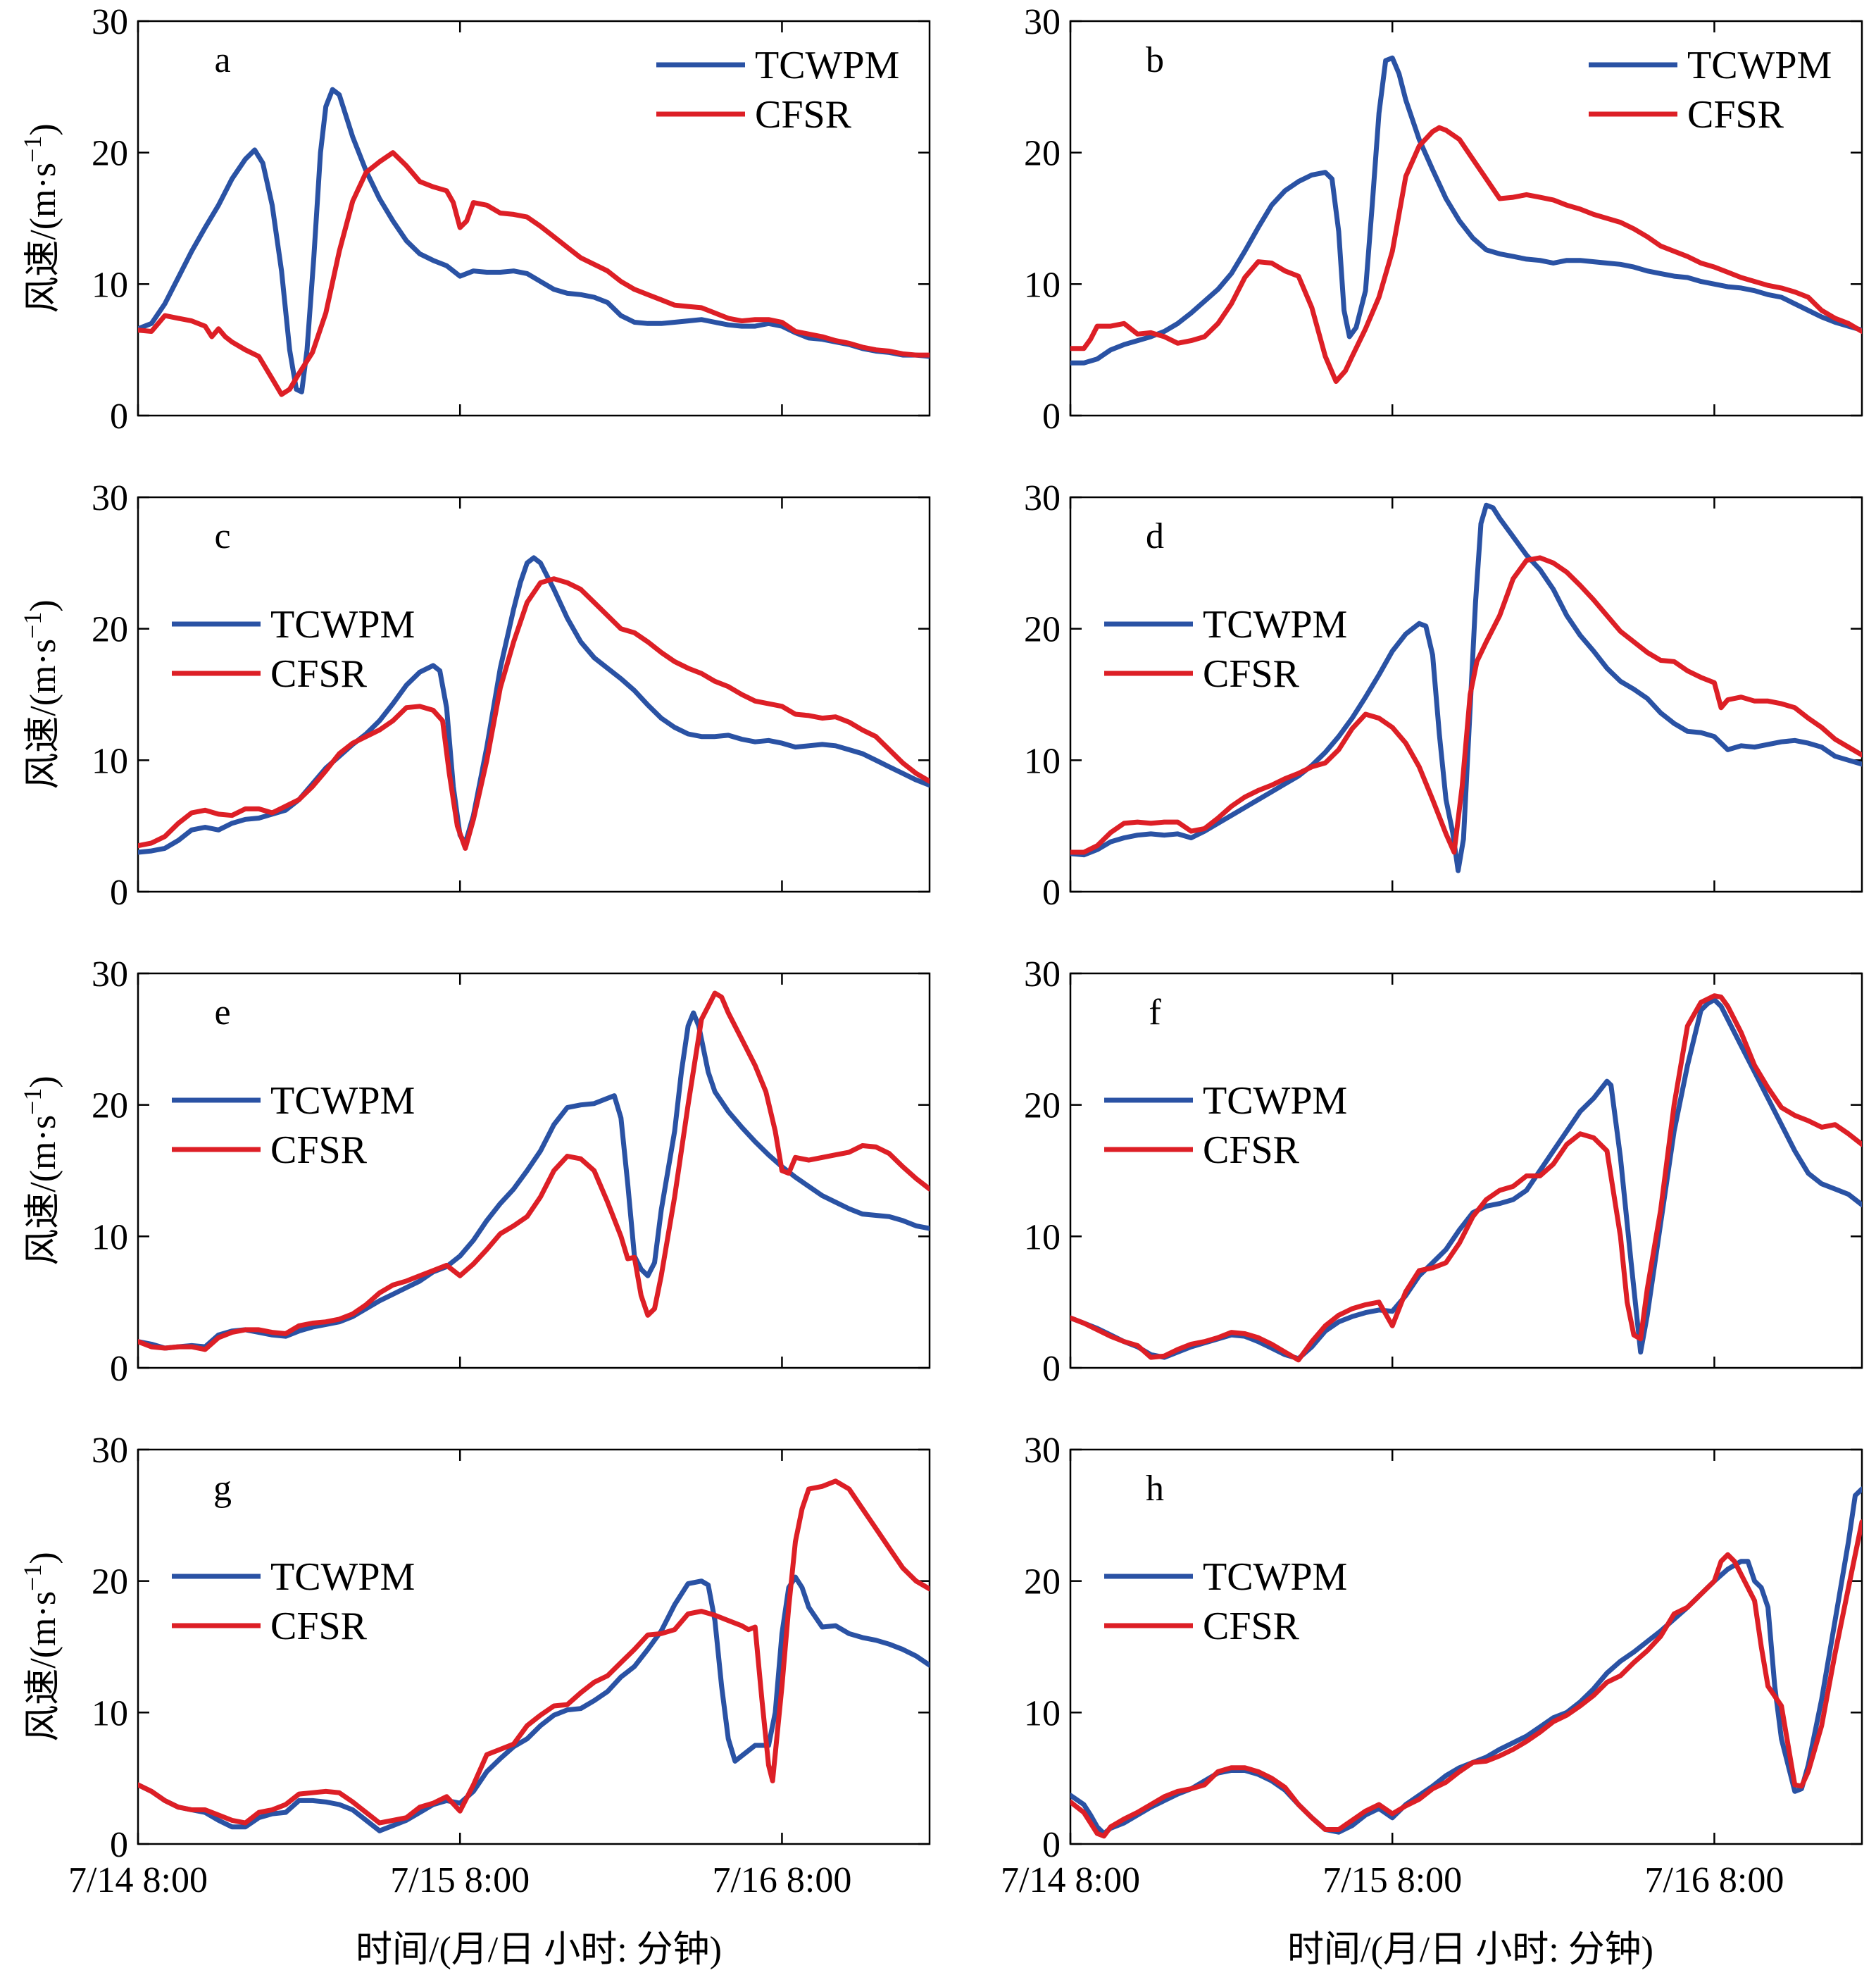 The width and height of the screenshot is (1876, 1975). I want to click on x-axis-title-right: 时间/(月/日 小时: 分钟), so click(1470, 1950).